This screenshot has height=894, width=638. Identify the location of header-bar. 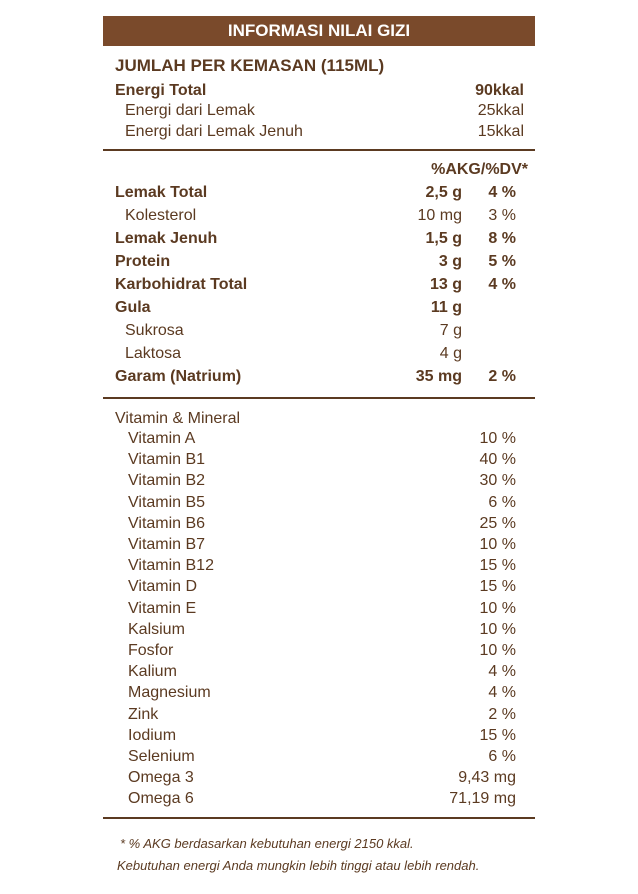
(319, 31).